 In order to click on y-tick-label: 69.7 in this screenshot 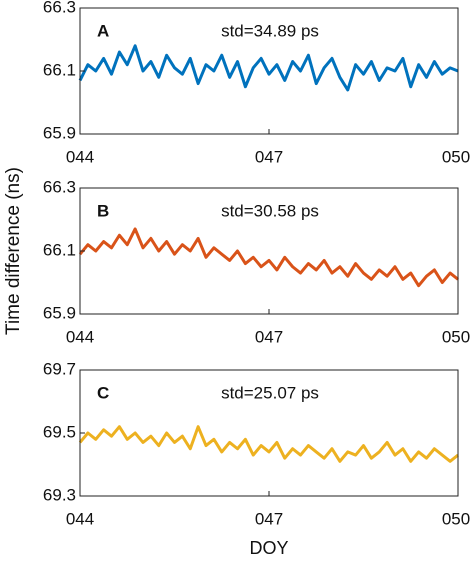, I will do `click(59, 368)`.